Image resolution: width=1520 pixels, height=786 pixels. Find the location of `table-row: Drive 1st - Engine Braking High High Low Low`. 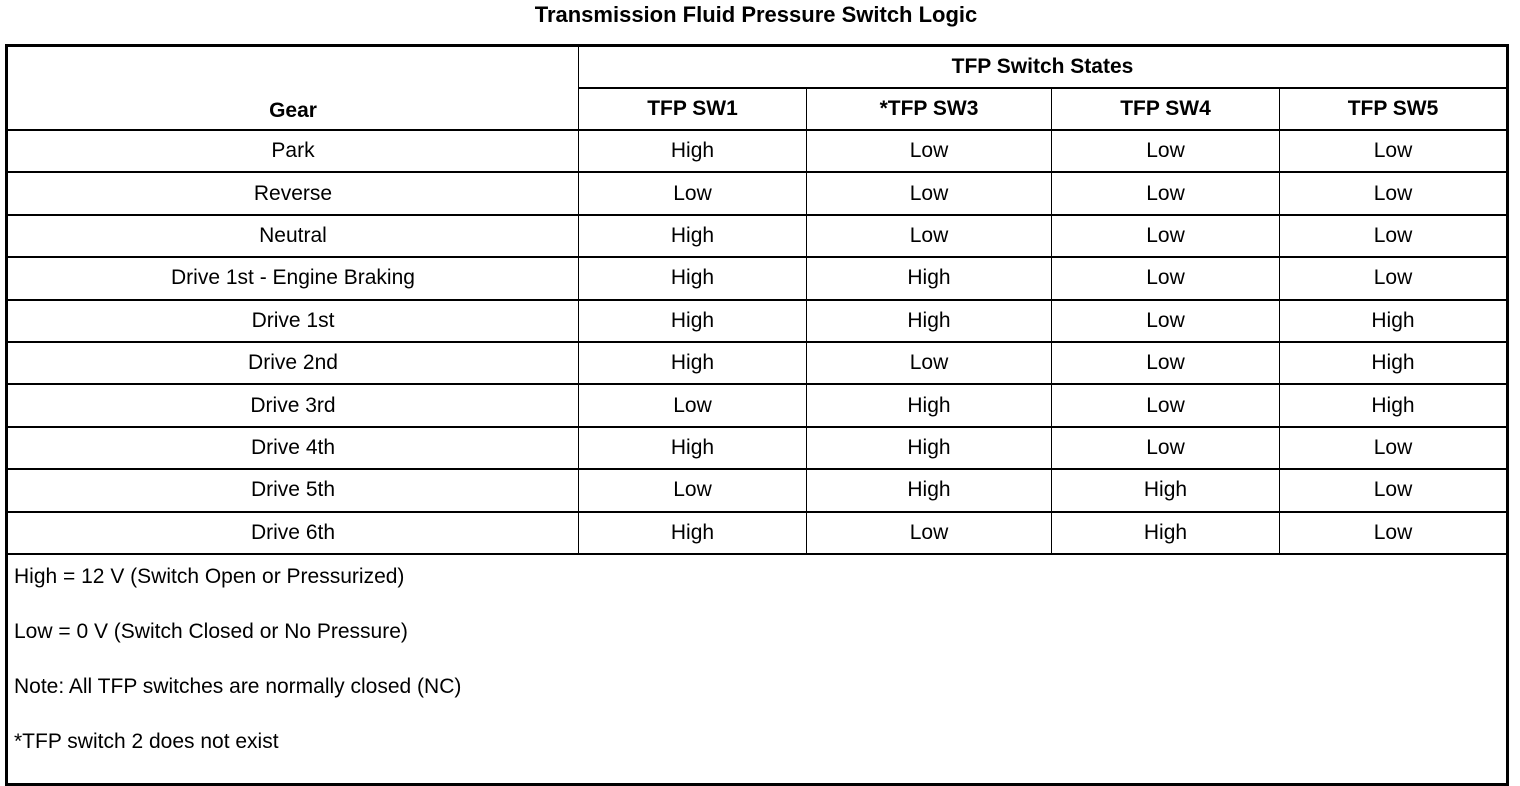

table-row: Drive 1st - Engine Braking High High Low Low is located at coordinates (757, 278).